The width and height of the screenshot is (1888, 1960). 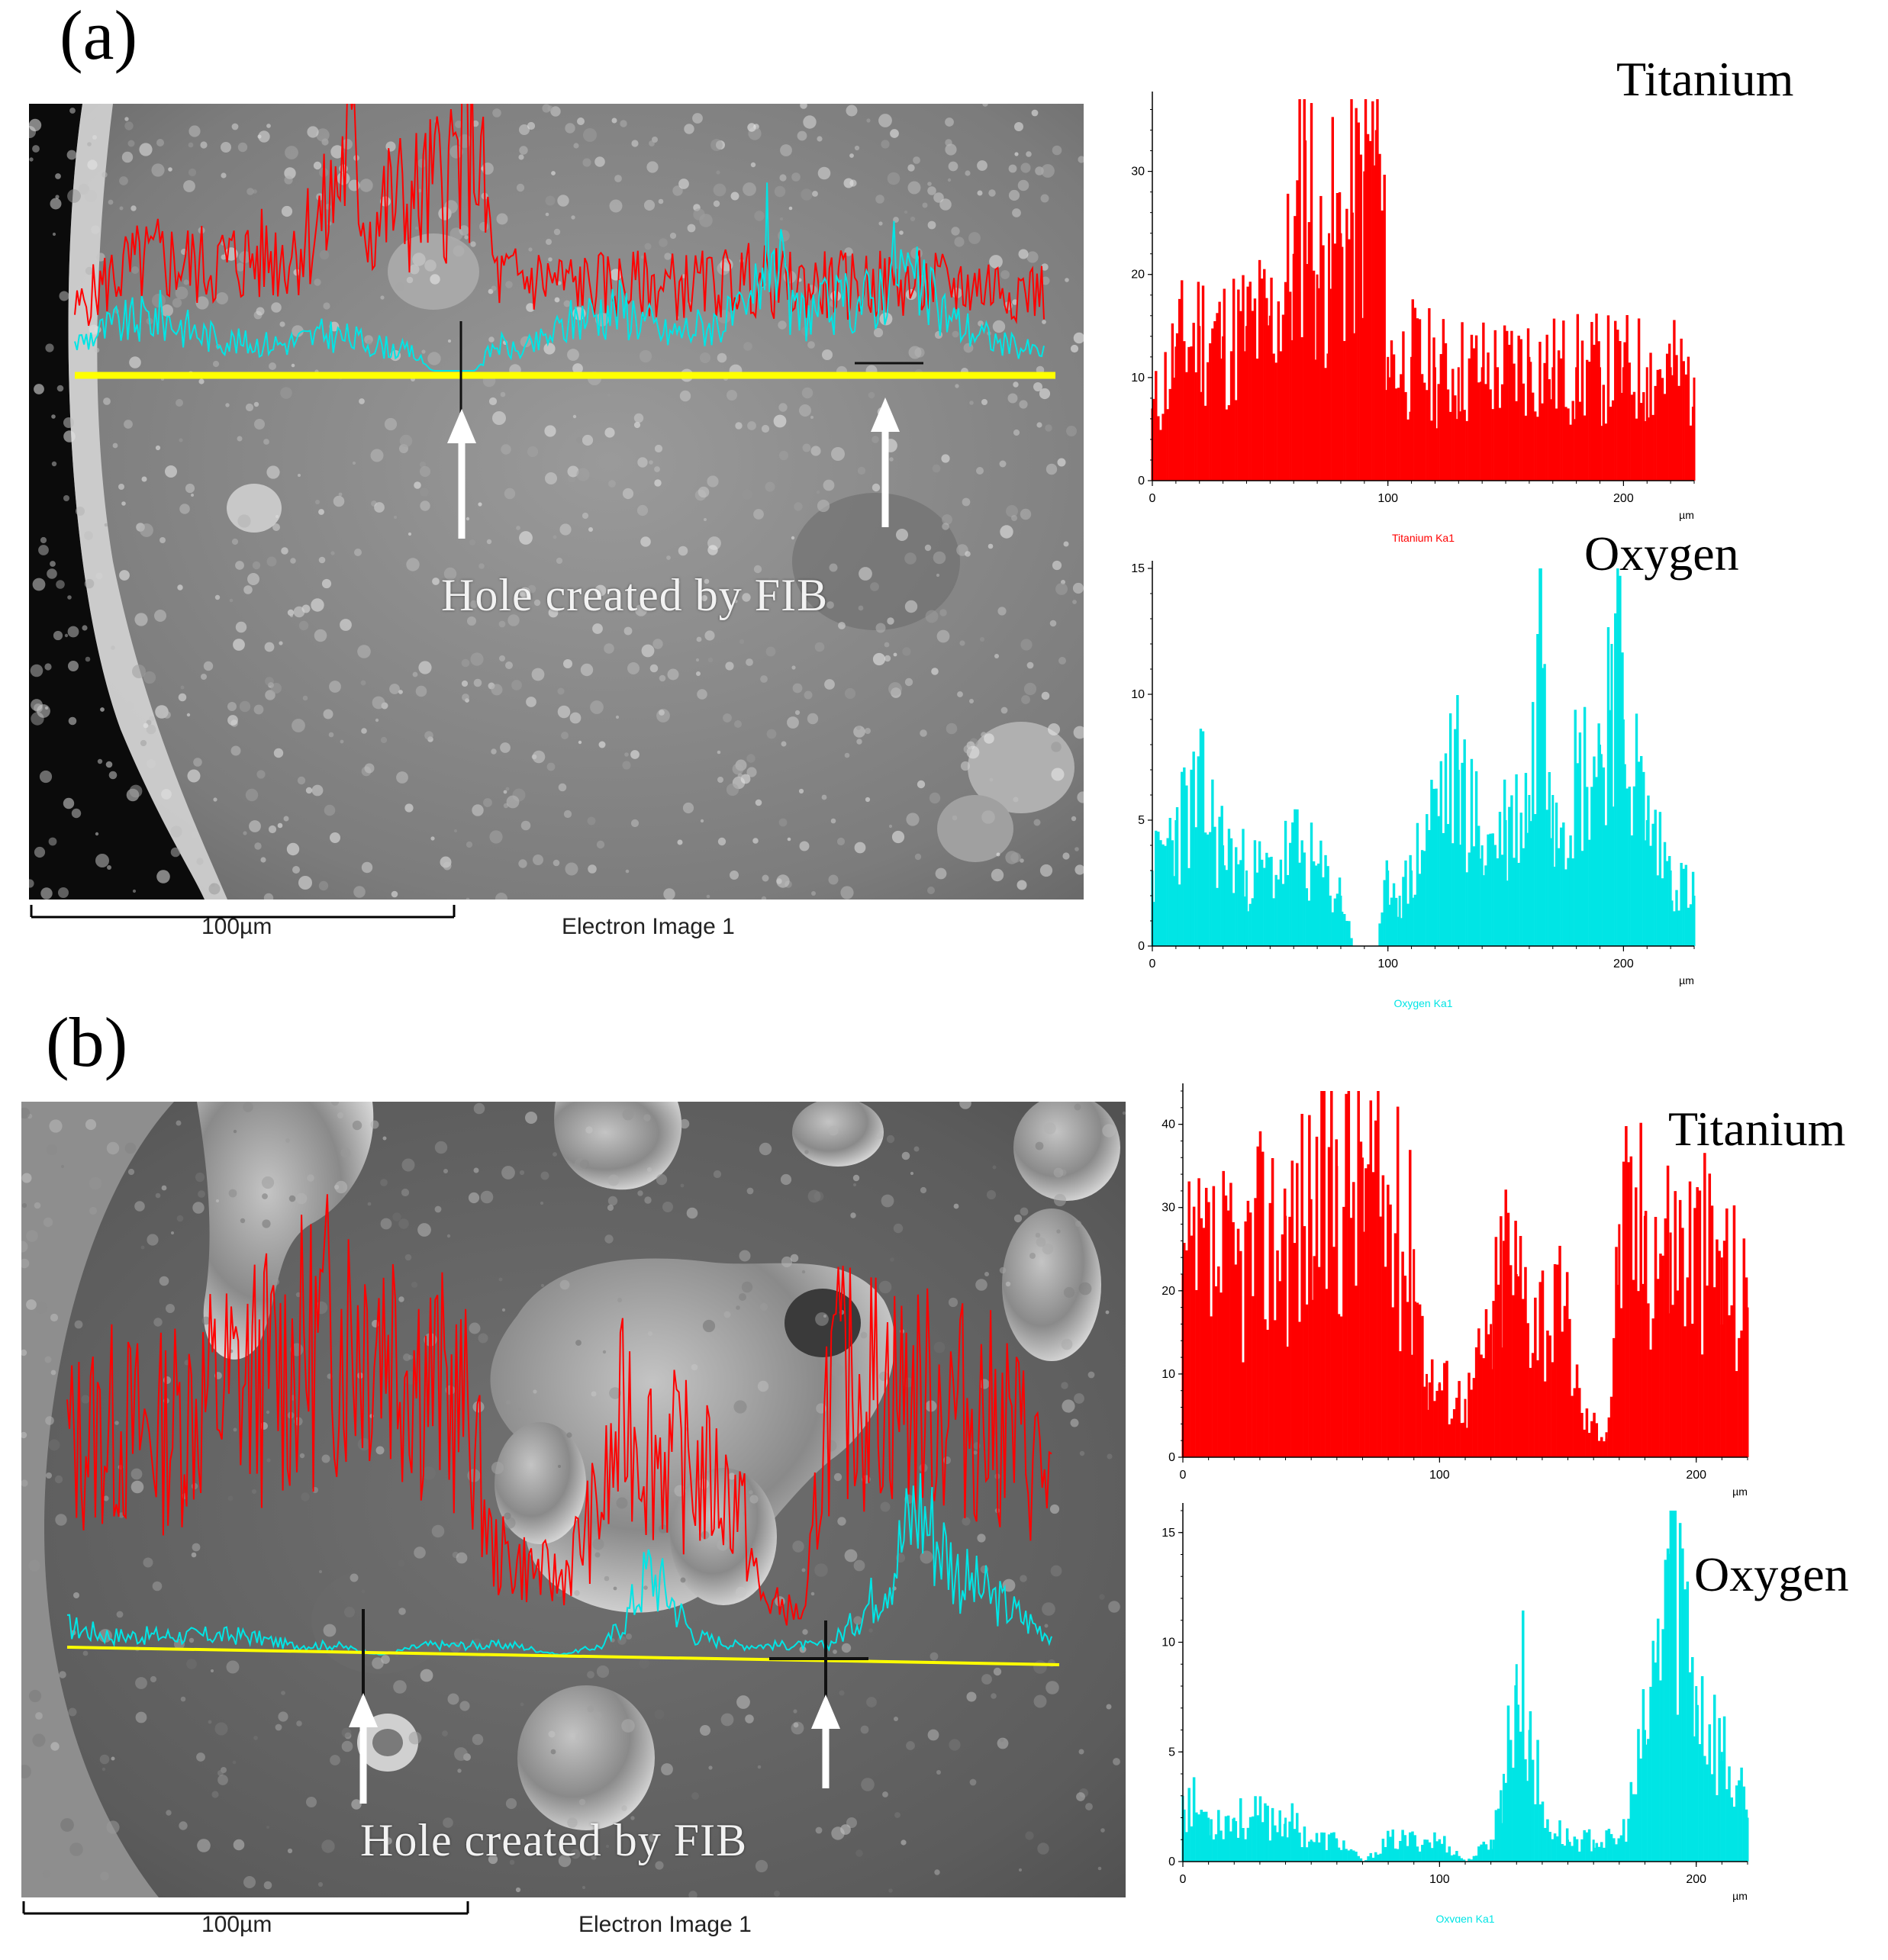 I want to click on panel-b-globule, so click(x=540, y=1483).